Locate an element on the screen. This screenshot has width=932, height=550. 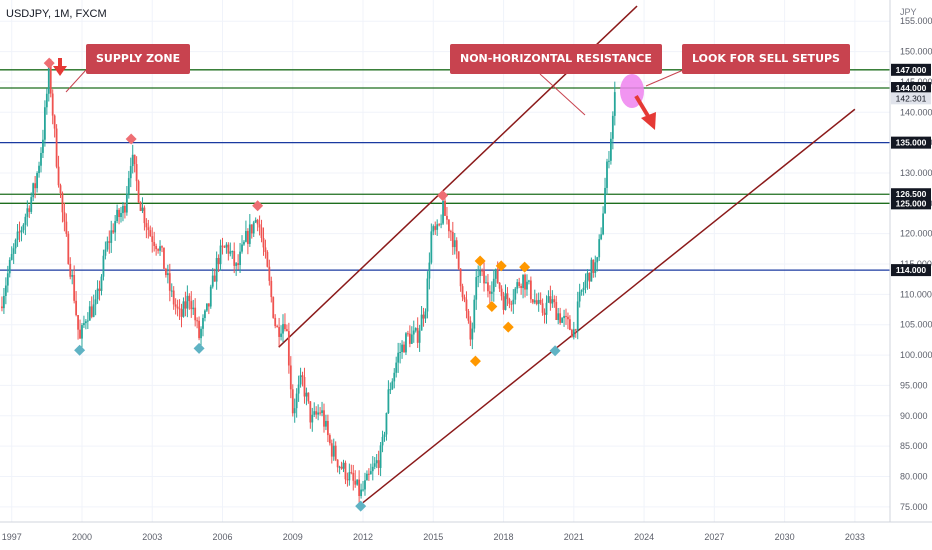
sell-callout-line is located at coordinates (667, 77).